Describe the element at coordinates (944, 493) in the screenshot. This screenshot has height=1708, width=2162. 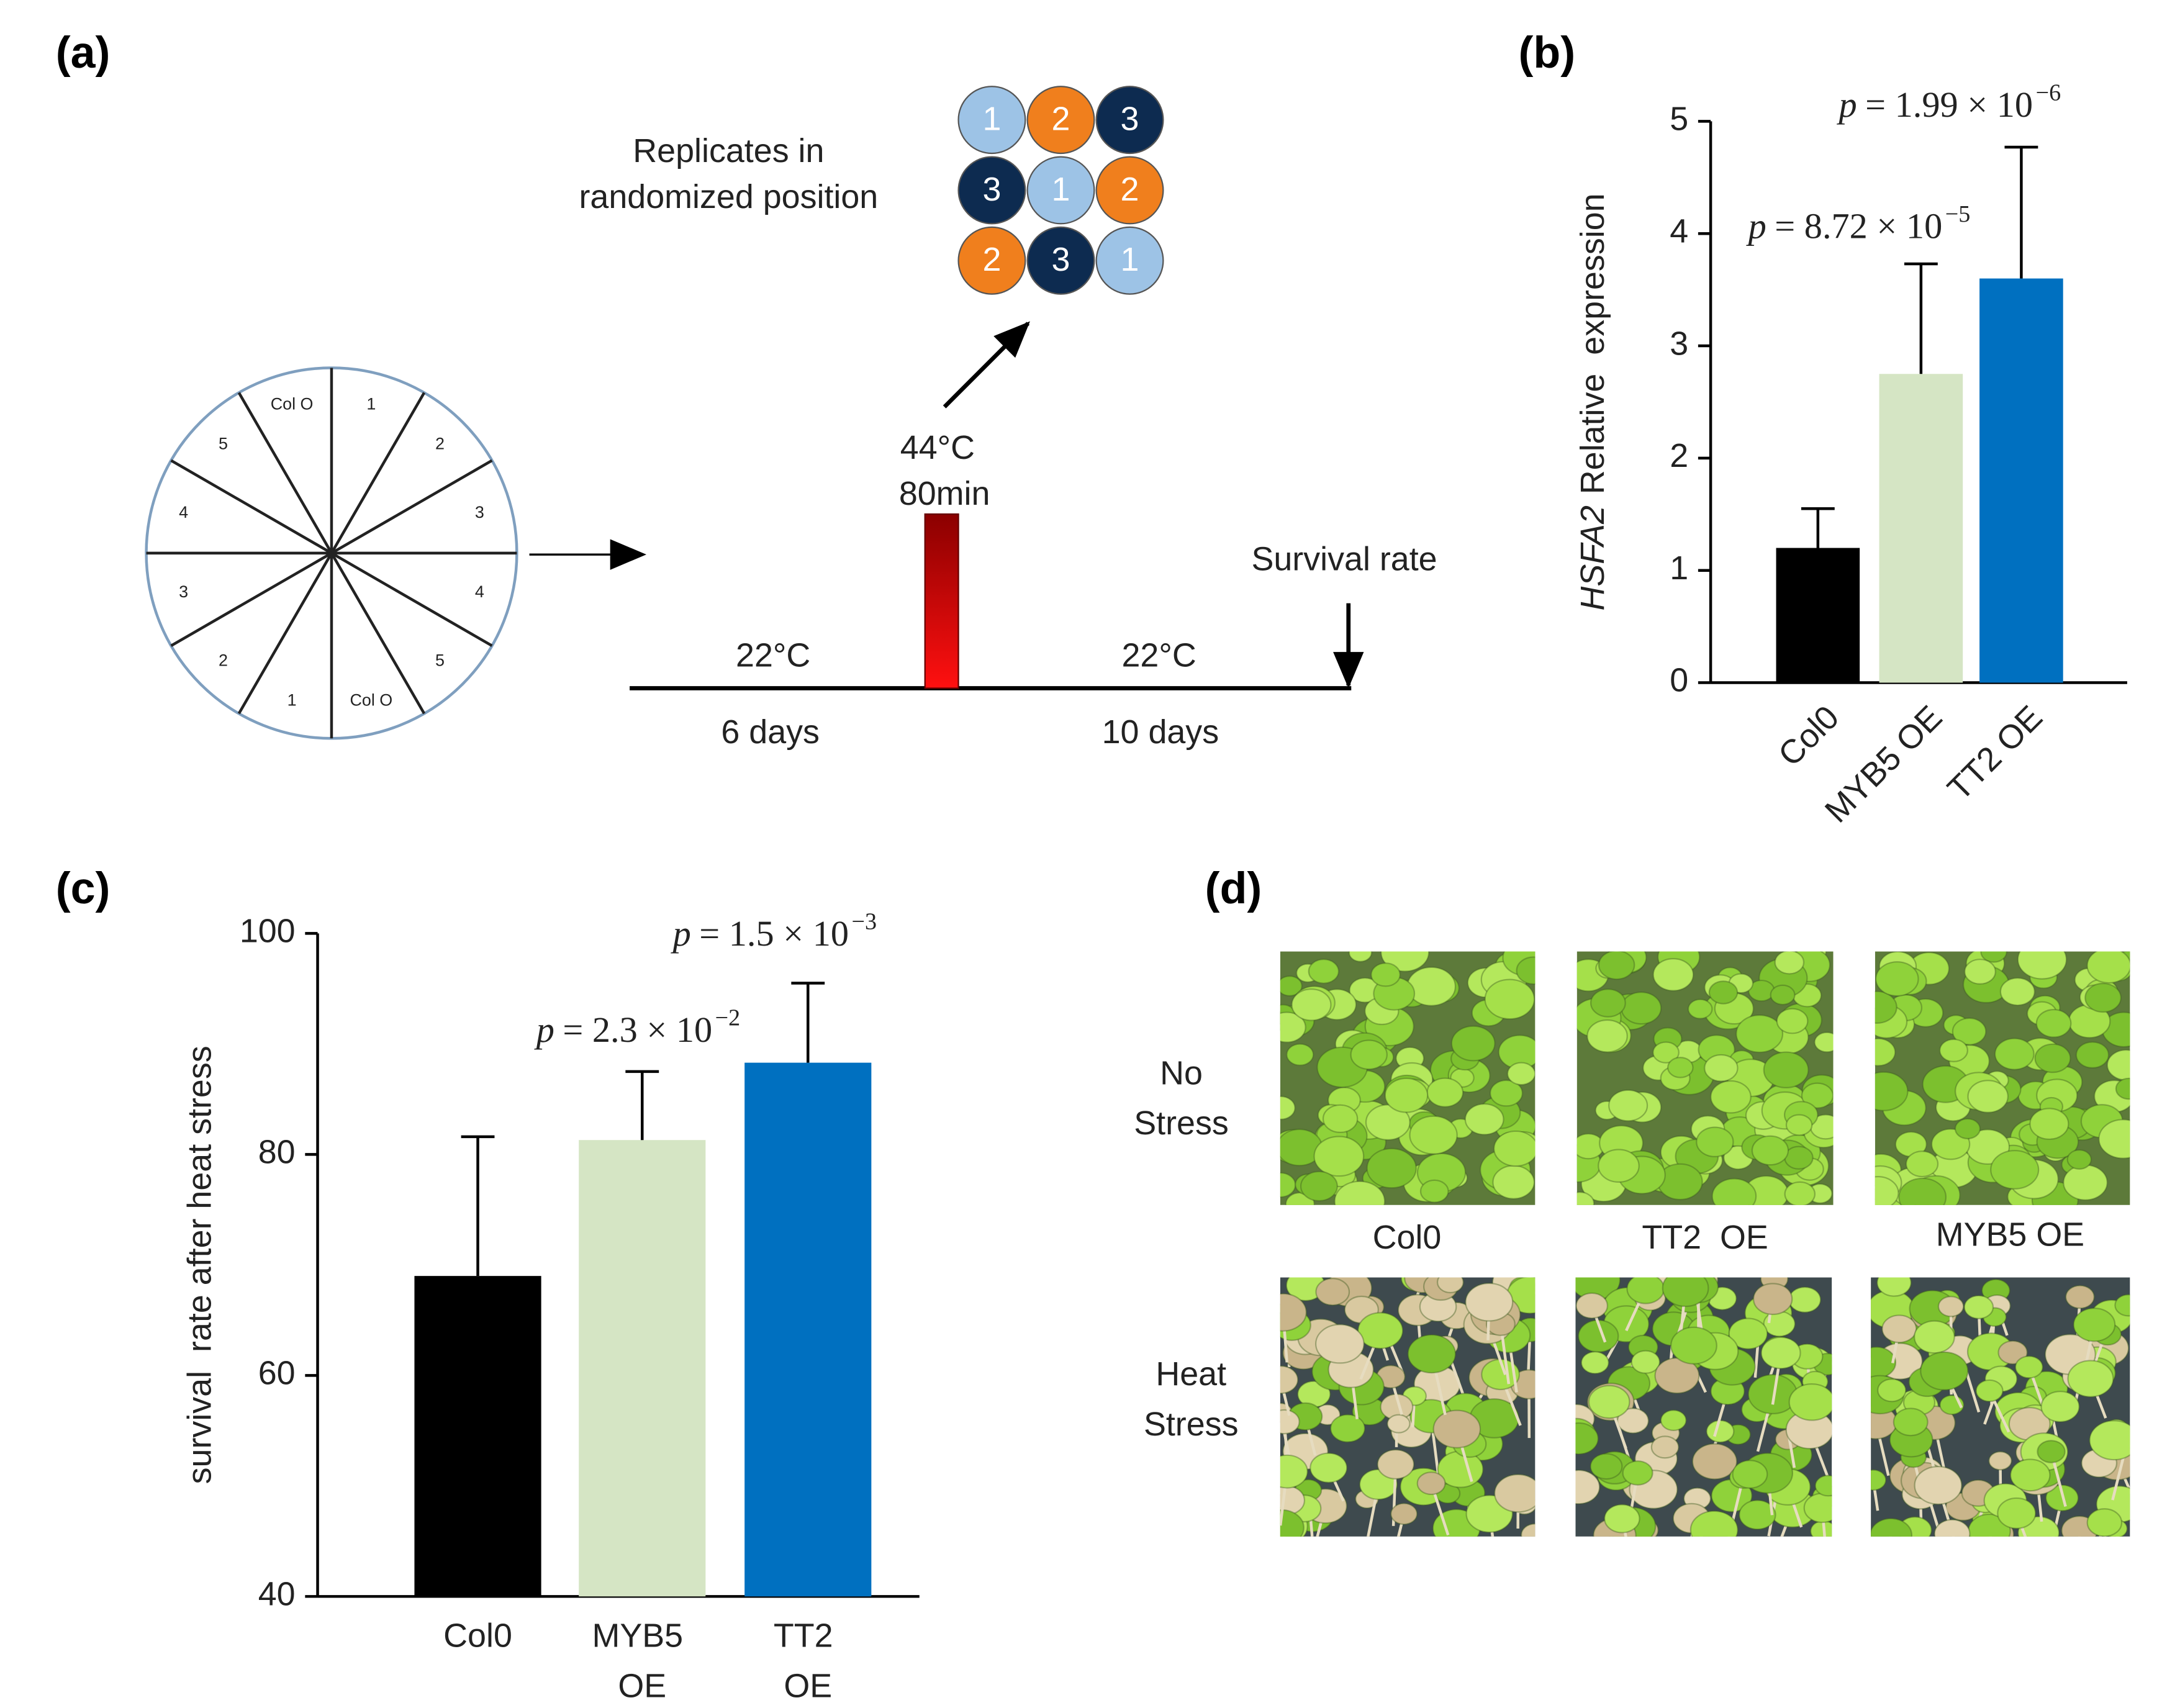
I see `stress-time: 80min` at that location.